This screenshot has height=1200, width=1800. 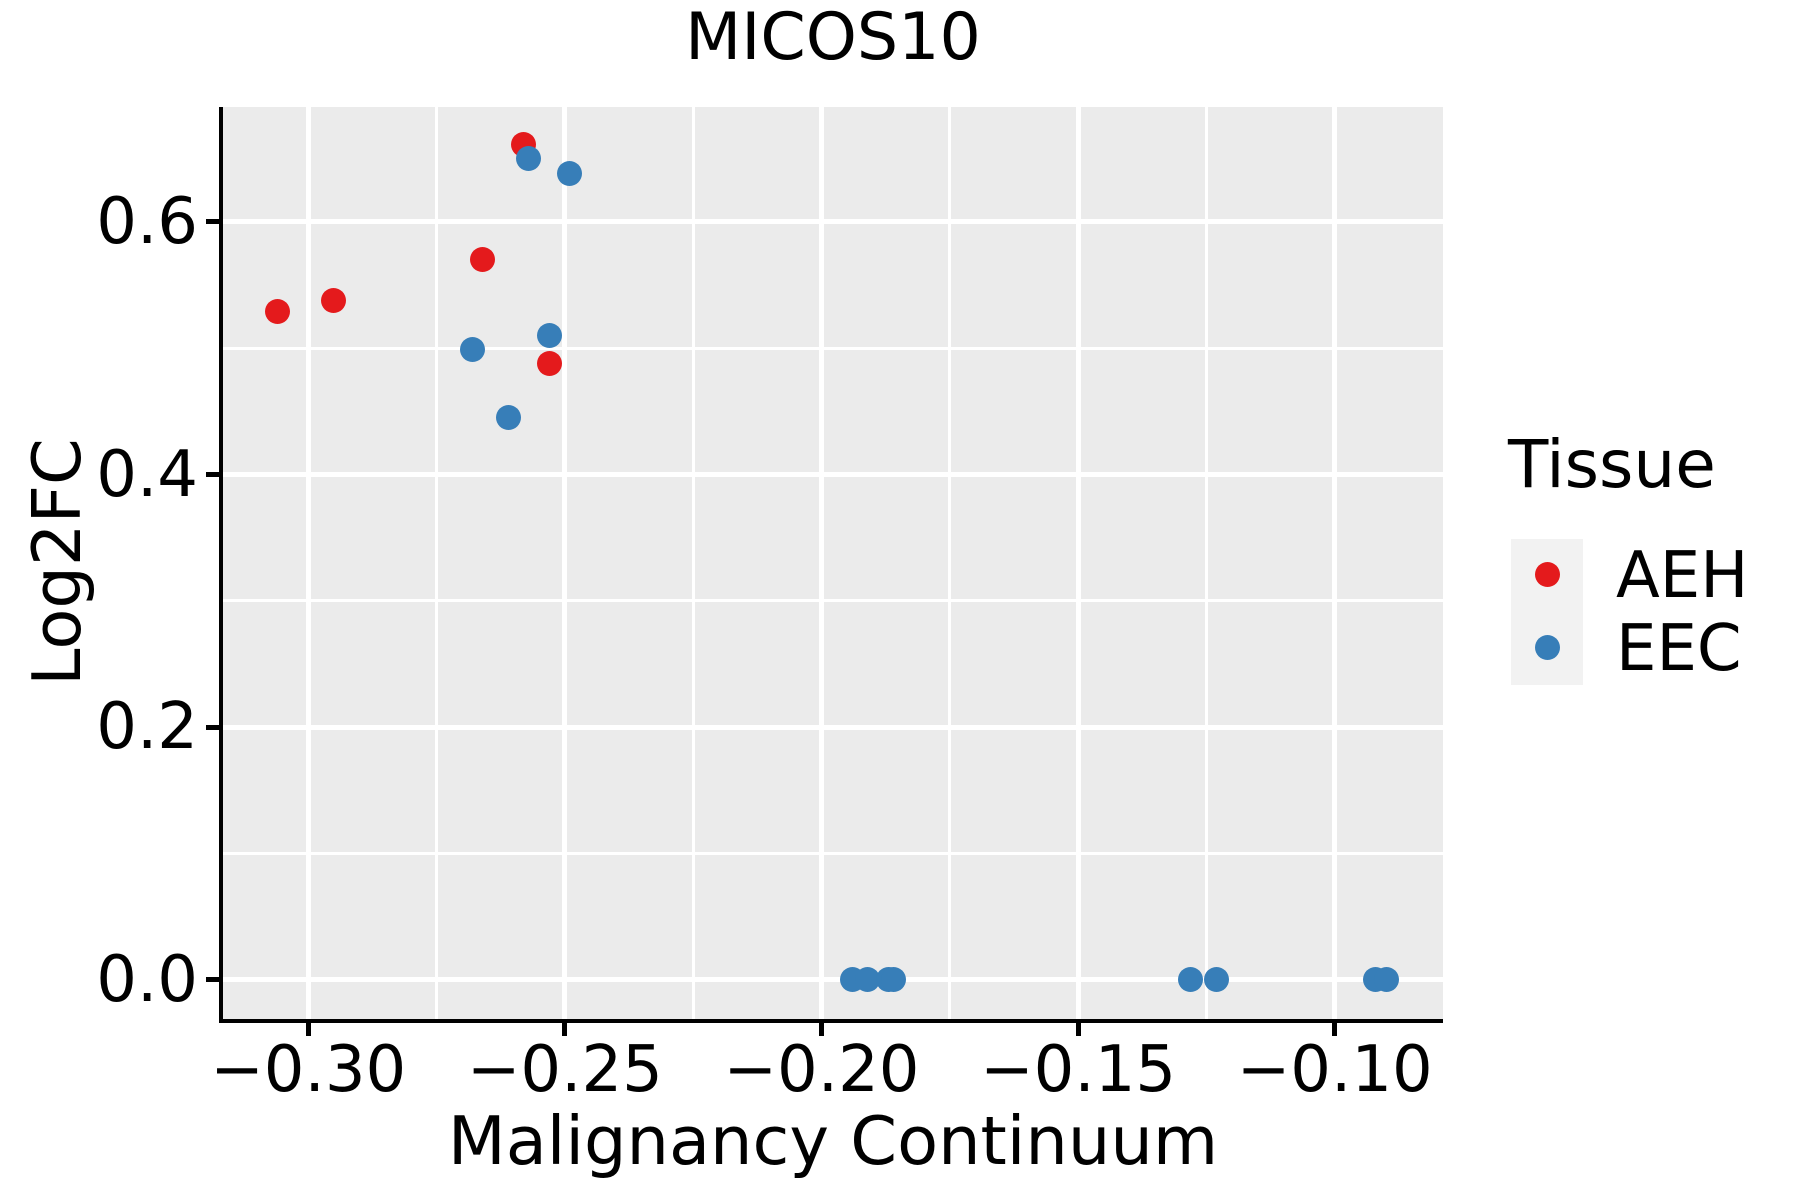 I want to click on legend-label-aeh: AEH, so click(x=1682, y=576).